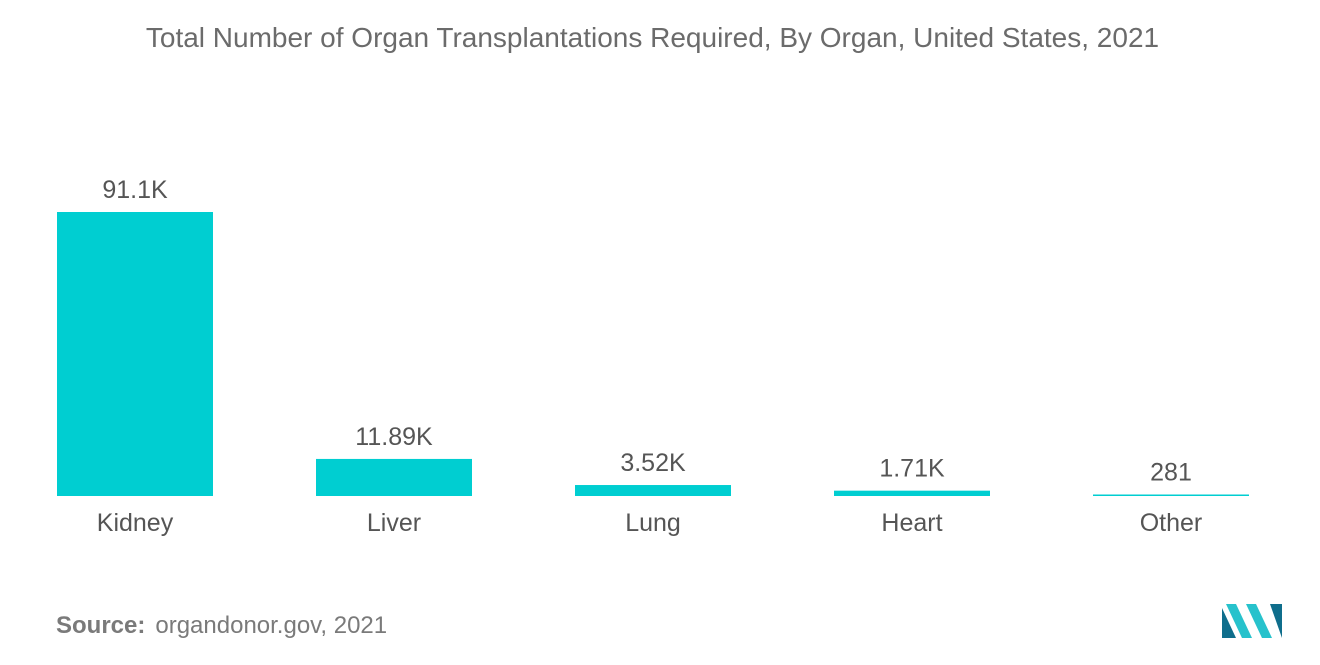 This screenshot has height=665, width=1320. I want to click on value-label-liver: 11.89K, so click(394, 437).